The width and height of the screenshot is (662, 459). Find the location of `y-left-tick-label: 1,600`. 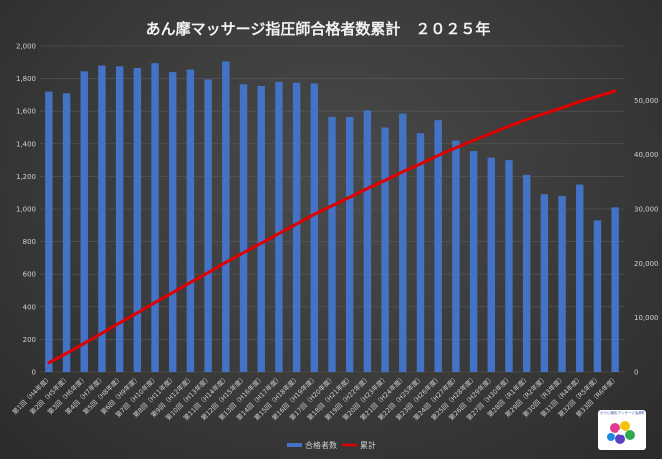

y-left-tick-label: 1,600 is located at coordinates (26, 112).